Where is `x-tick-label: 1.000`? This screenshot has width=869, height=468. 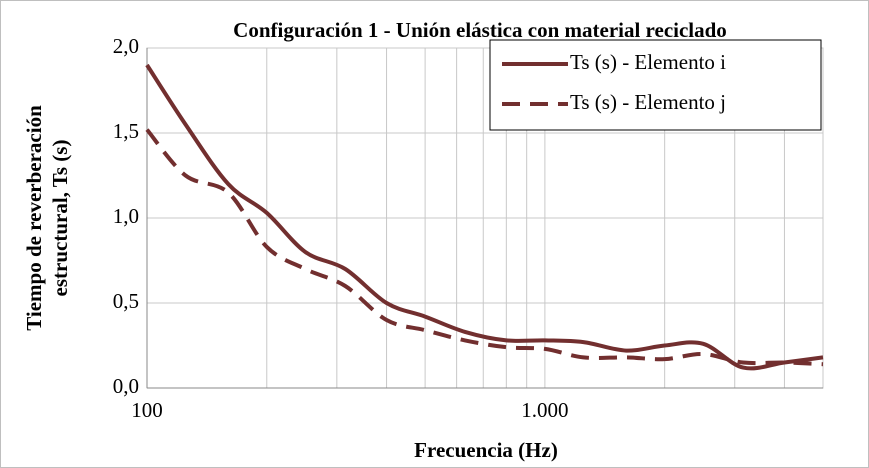
x-tick-label: 1.000 is located at coordinates (544, 410).